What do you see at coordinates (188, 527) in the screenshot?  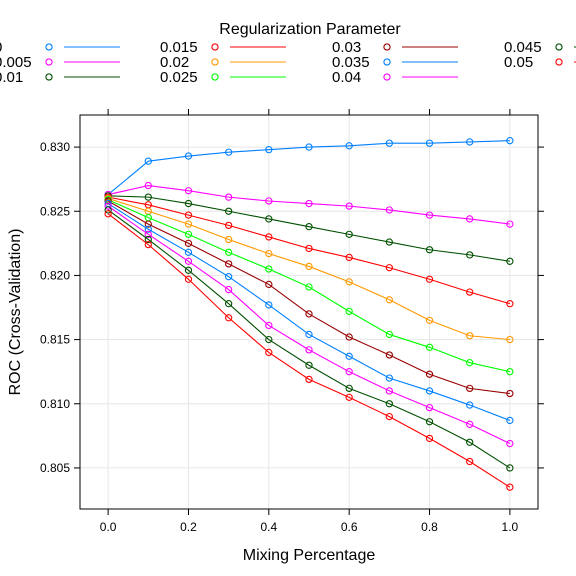 I see `x-tick-label: 0.2` at bounding box center [188, 527].